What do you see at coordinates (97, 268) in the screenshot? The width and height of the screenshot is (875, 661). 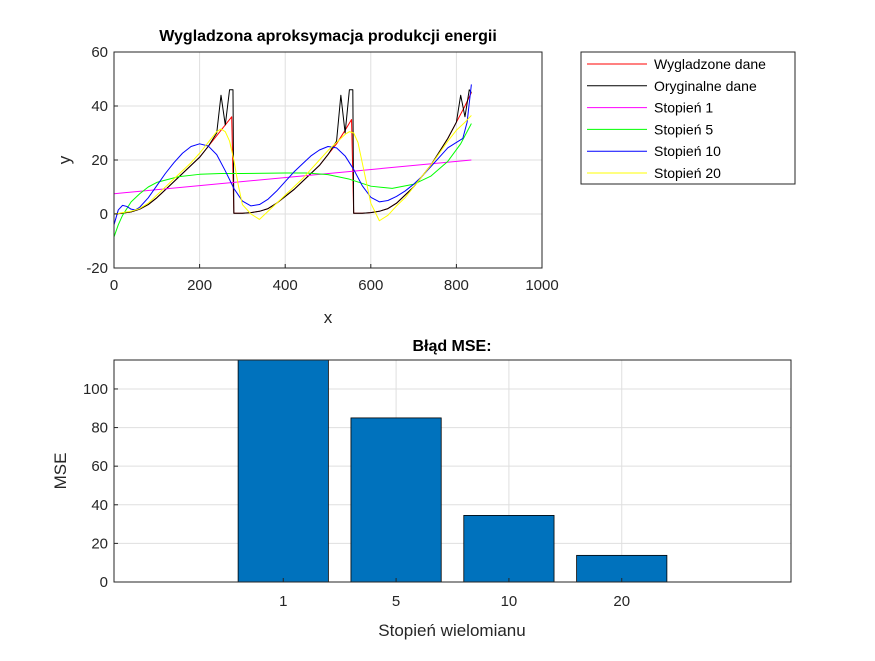 I see `y-tick-label: -20` at bounding box center [97, 268].